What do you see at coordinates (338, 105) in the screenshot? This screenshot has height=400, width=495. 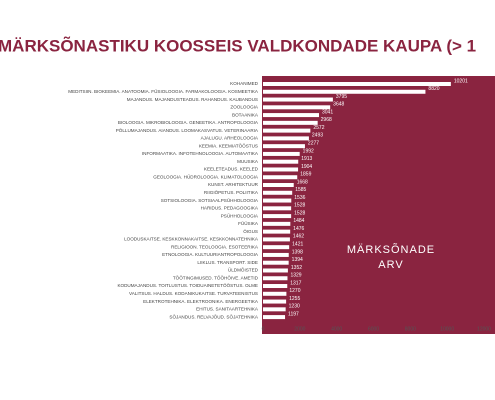 I see `value-label: 3648` at bounding box center [338, 105].